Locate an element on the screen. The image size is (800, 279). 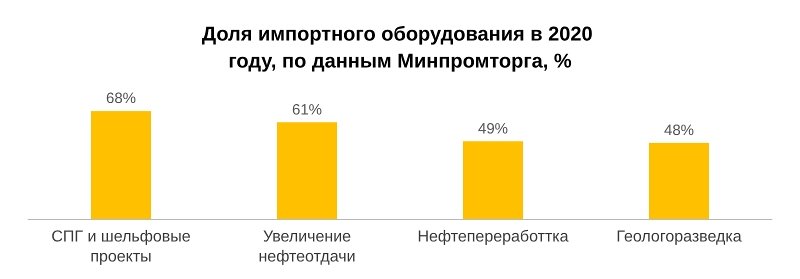
data-label: 61% is located at coordinates (307, 109).